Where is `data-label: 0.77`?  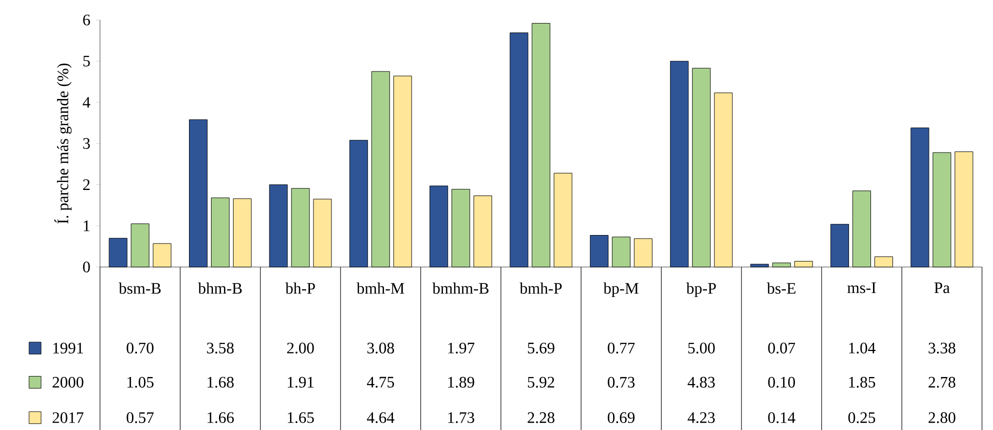 data-label: 0.77 is located at coordinates (621, 348).